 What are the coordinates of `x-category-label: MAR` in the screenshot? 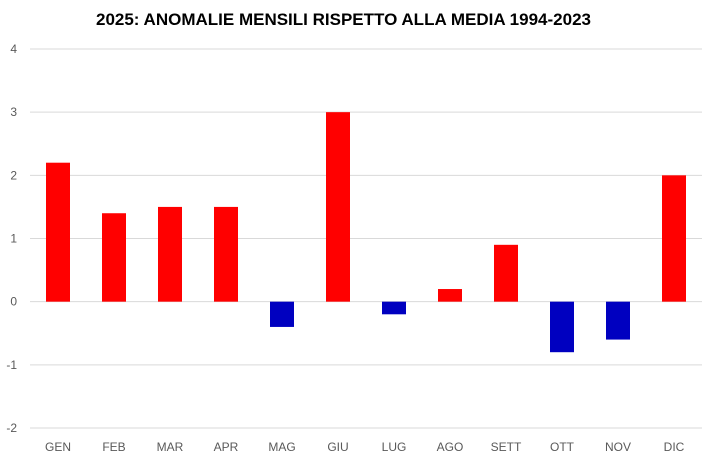 It's located at (170, 447).